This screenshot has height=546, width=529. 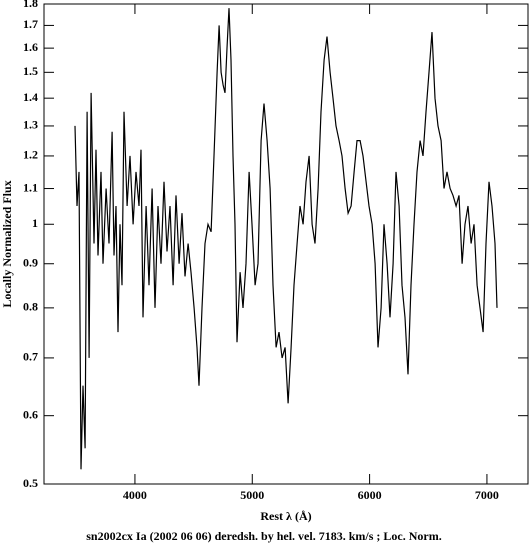 I want to click on y-tick-label: 0.9, so click(x=30, y=262).